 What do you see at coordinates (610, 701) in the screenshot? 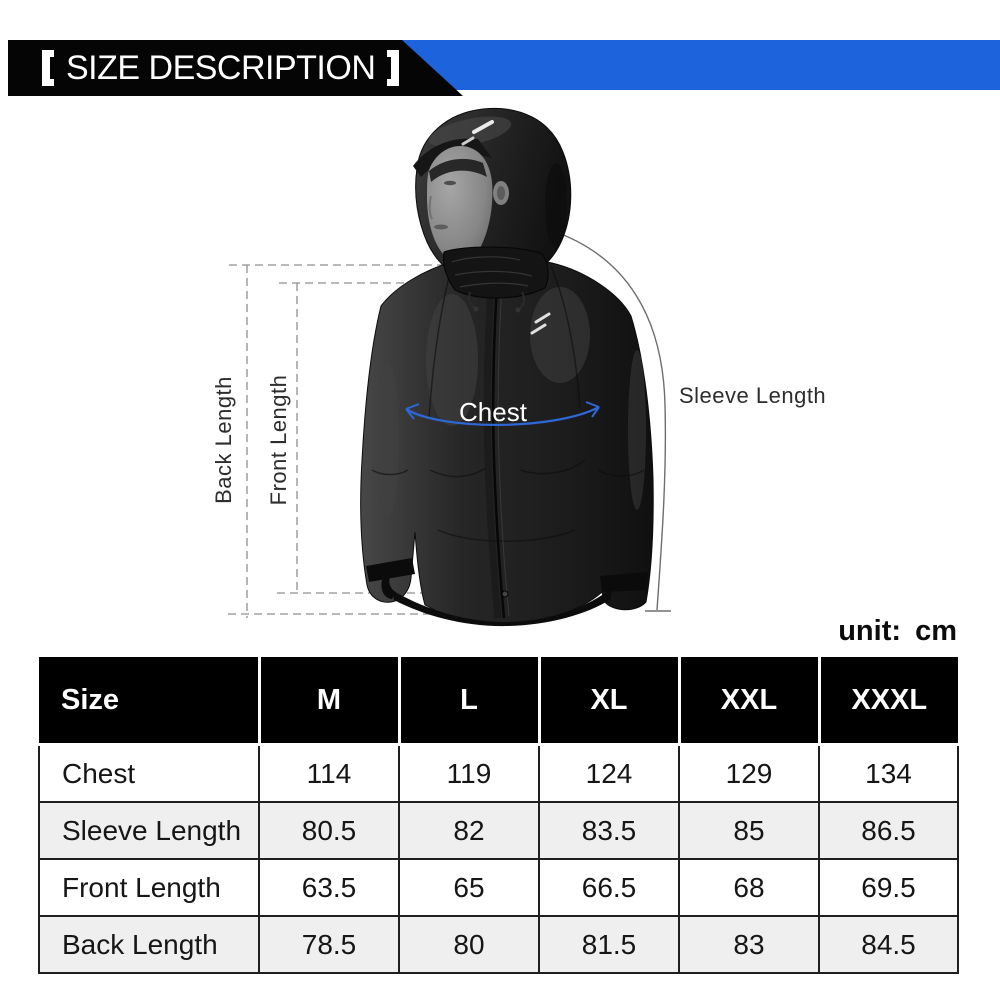
I see `table-header-xl: XL` at bounding box center [610, 701].